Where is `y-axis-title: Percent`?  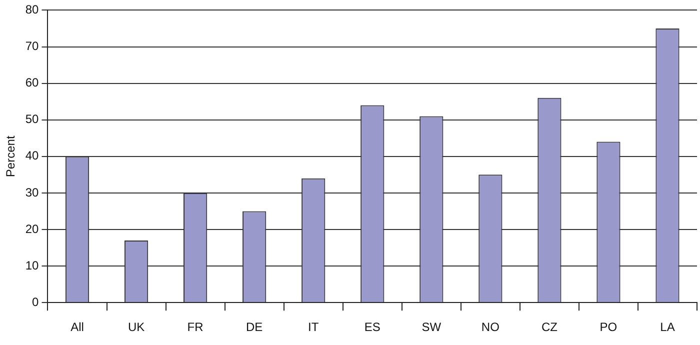
y-axis-title: Percent is located at coordinates (11, 156).